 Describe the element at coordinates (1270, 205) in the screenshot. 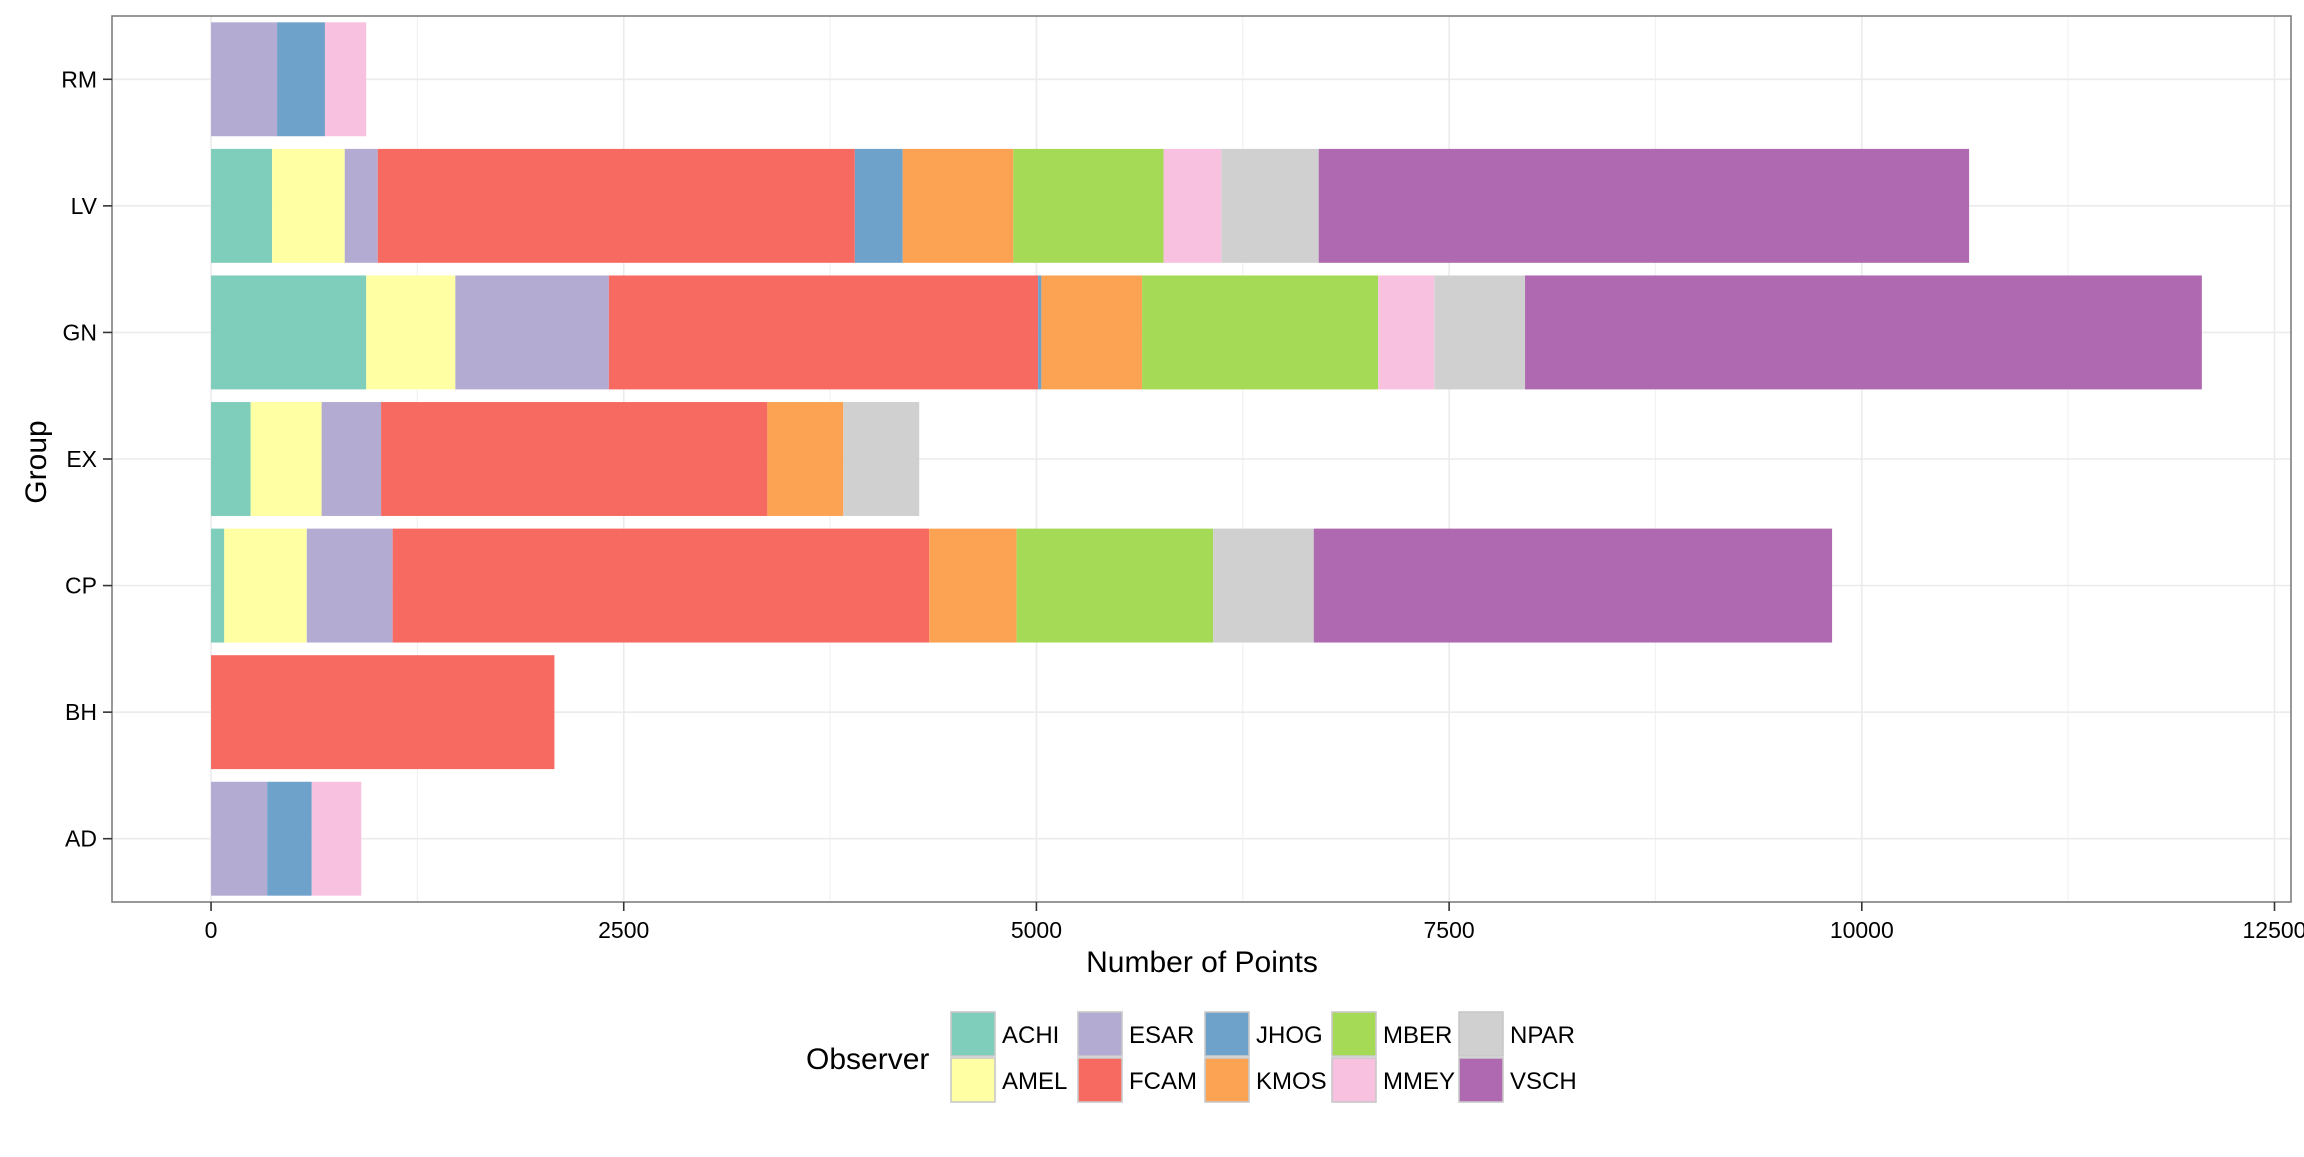

I see `bar-lv-npar` at that location.